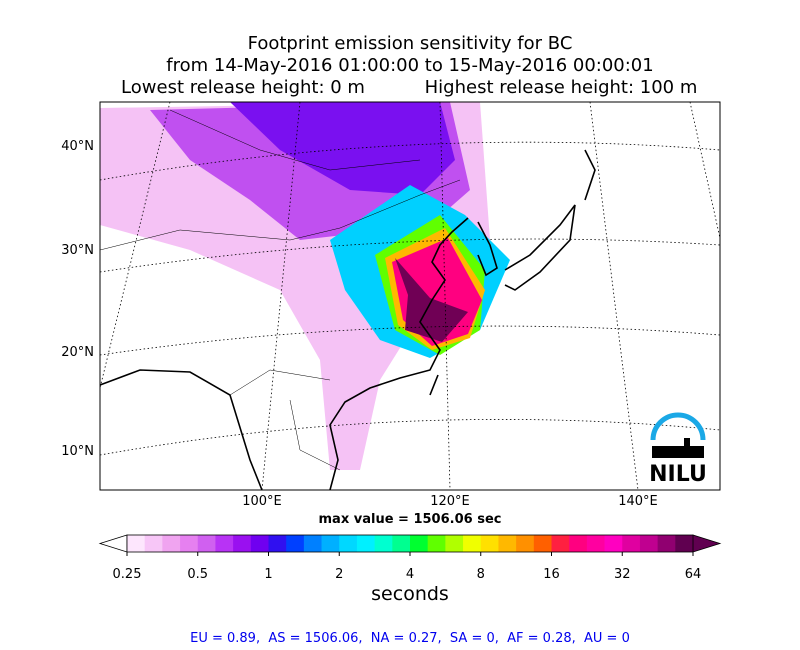 The height and width of the screenshot is (650, 800). Describe the element at coordinates (77, 250) in the screenshot. I see `lat-label: 30°N` at that location.